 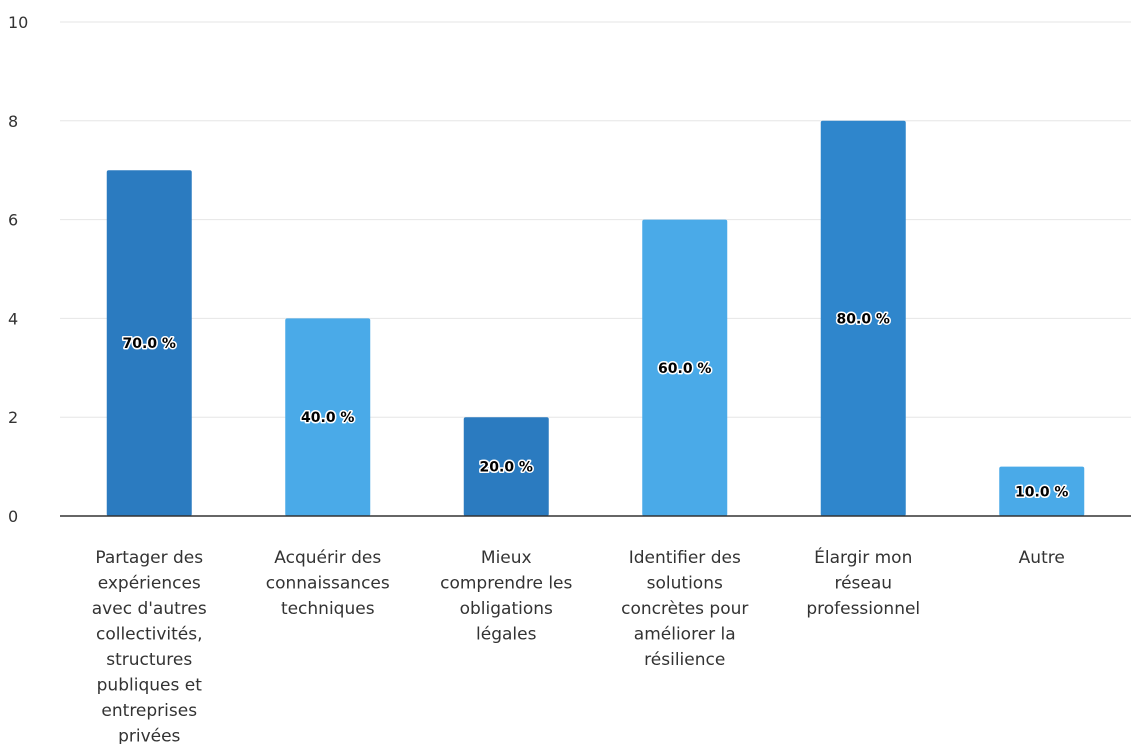 What do you see at coordinates (13, 121) in the screenshot?
I see `y-tick-label: 8` at bounding box center [13, 121].